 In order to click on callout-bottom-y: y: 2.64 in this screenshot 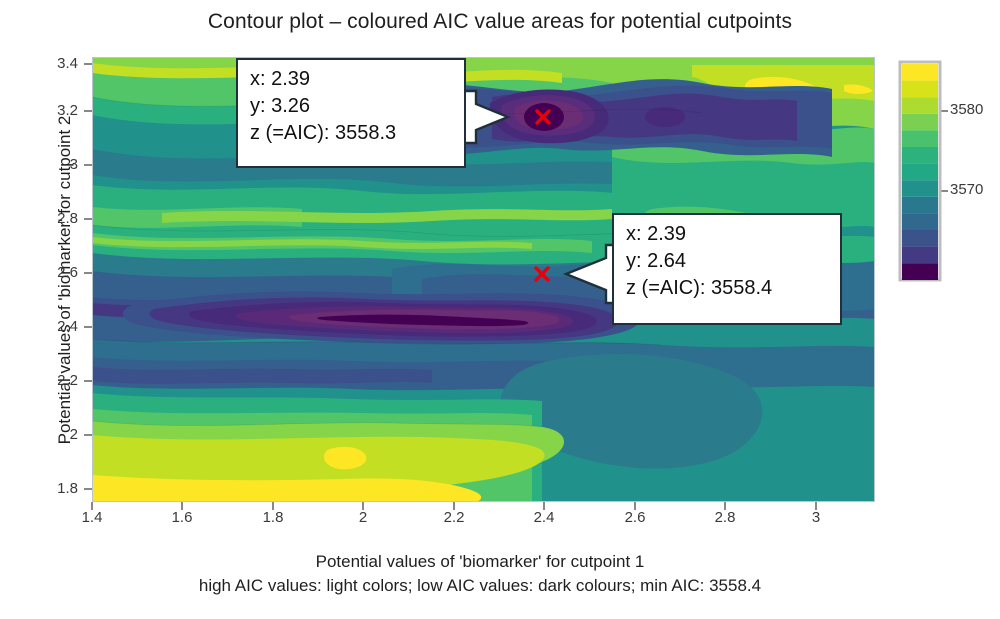, I will do `click(656, 261)`.